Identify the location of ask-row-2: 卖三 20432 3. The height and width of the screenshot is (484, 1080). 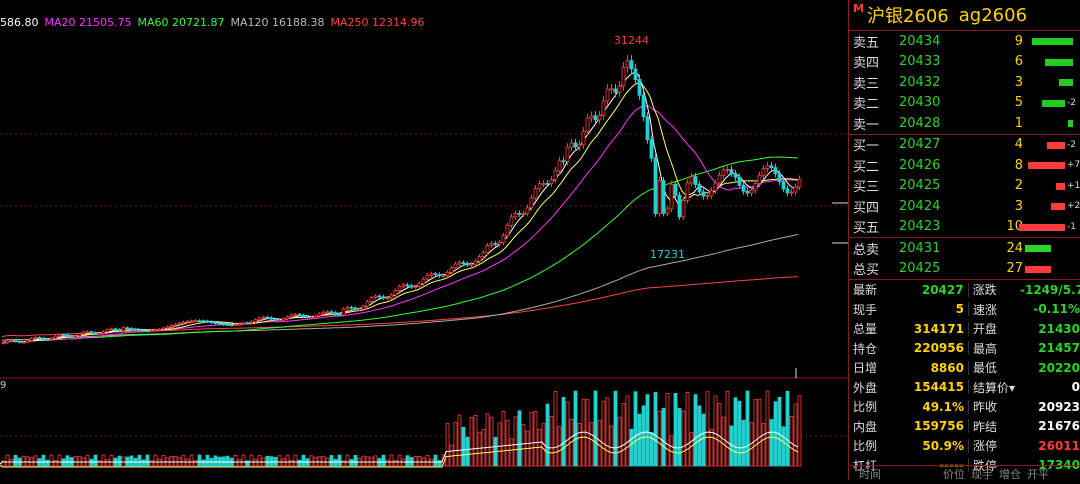
(964, 82).